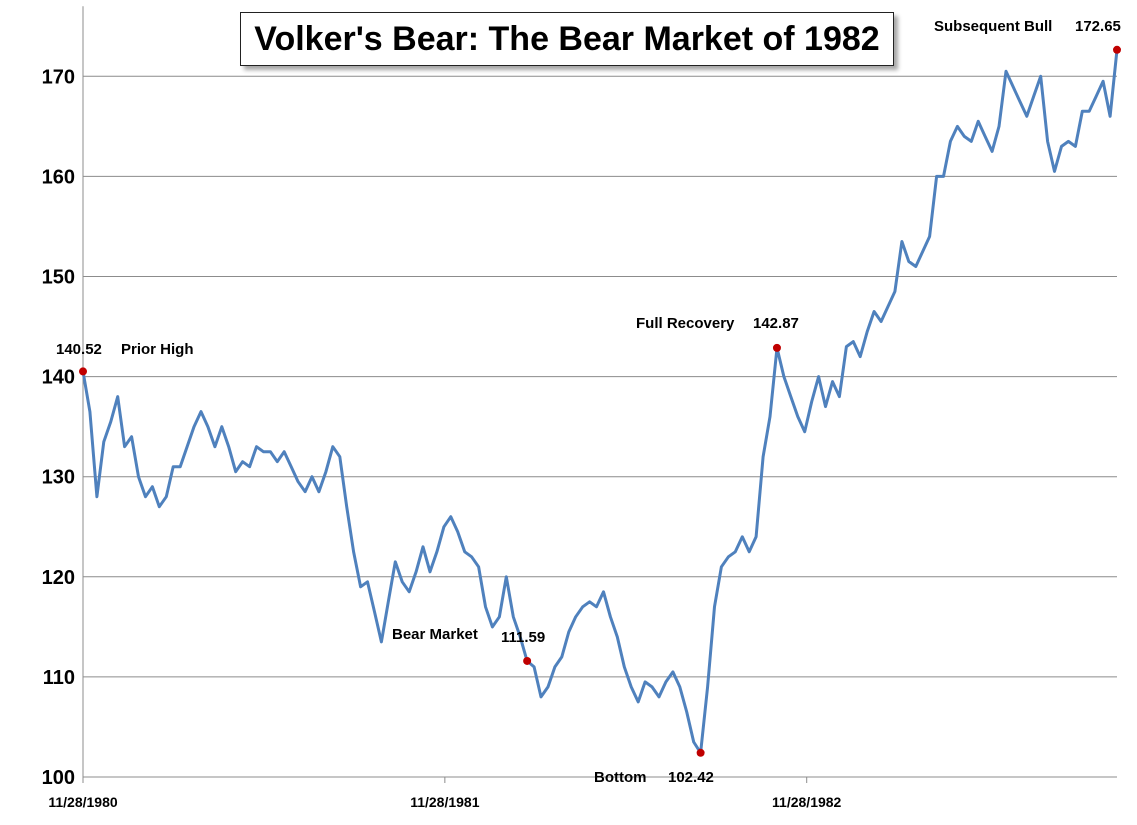 Image resolution: width=1137 pixels, height=825 pixels. I want to click on y-tick-label: 130, so click(58, 478).